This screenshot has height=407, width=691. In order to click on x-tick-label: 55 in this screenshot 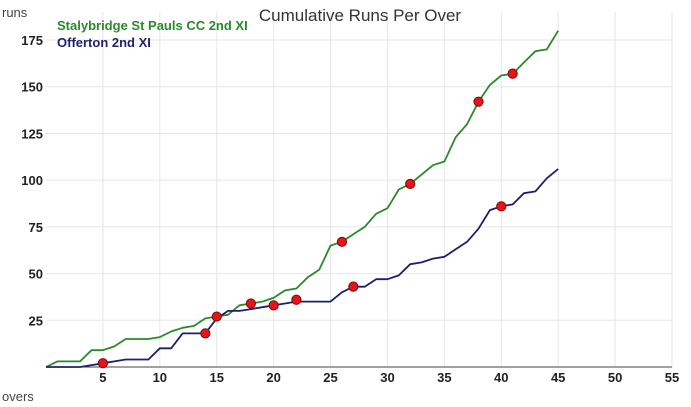, I will do `click(672, 377)`.